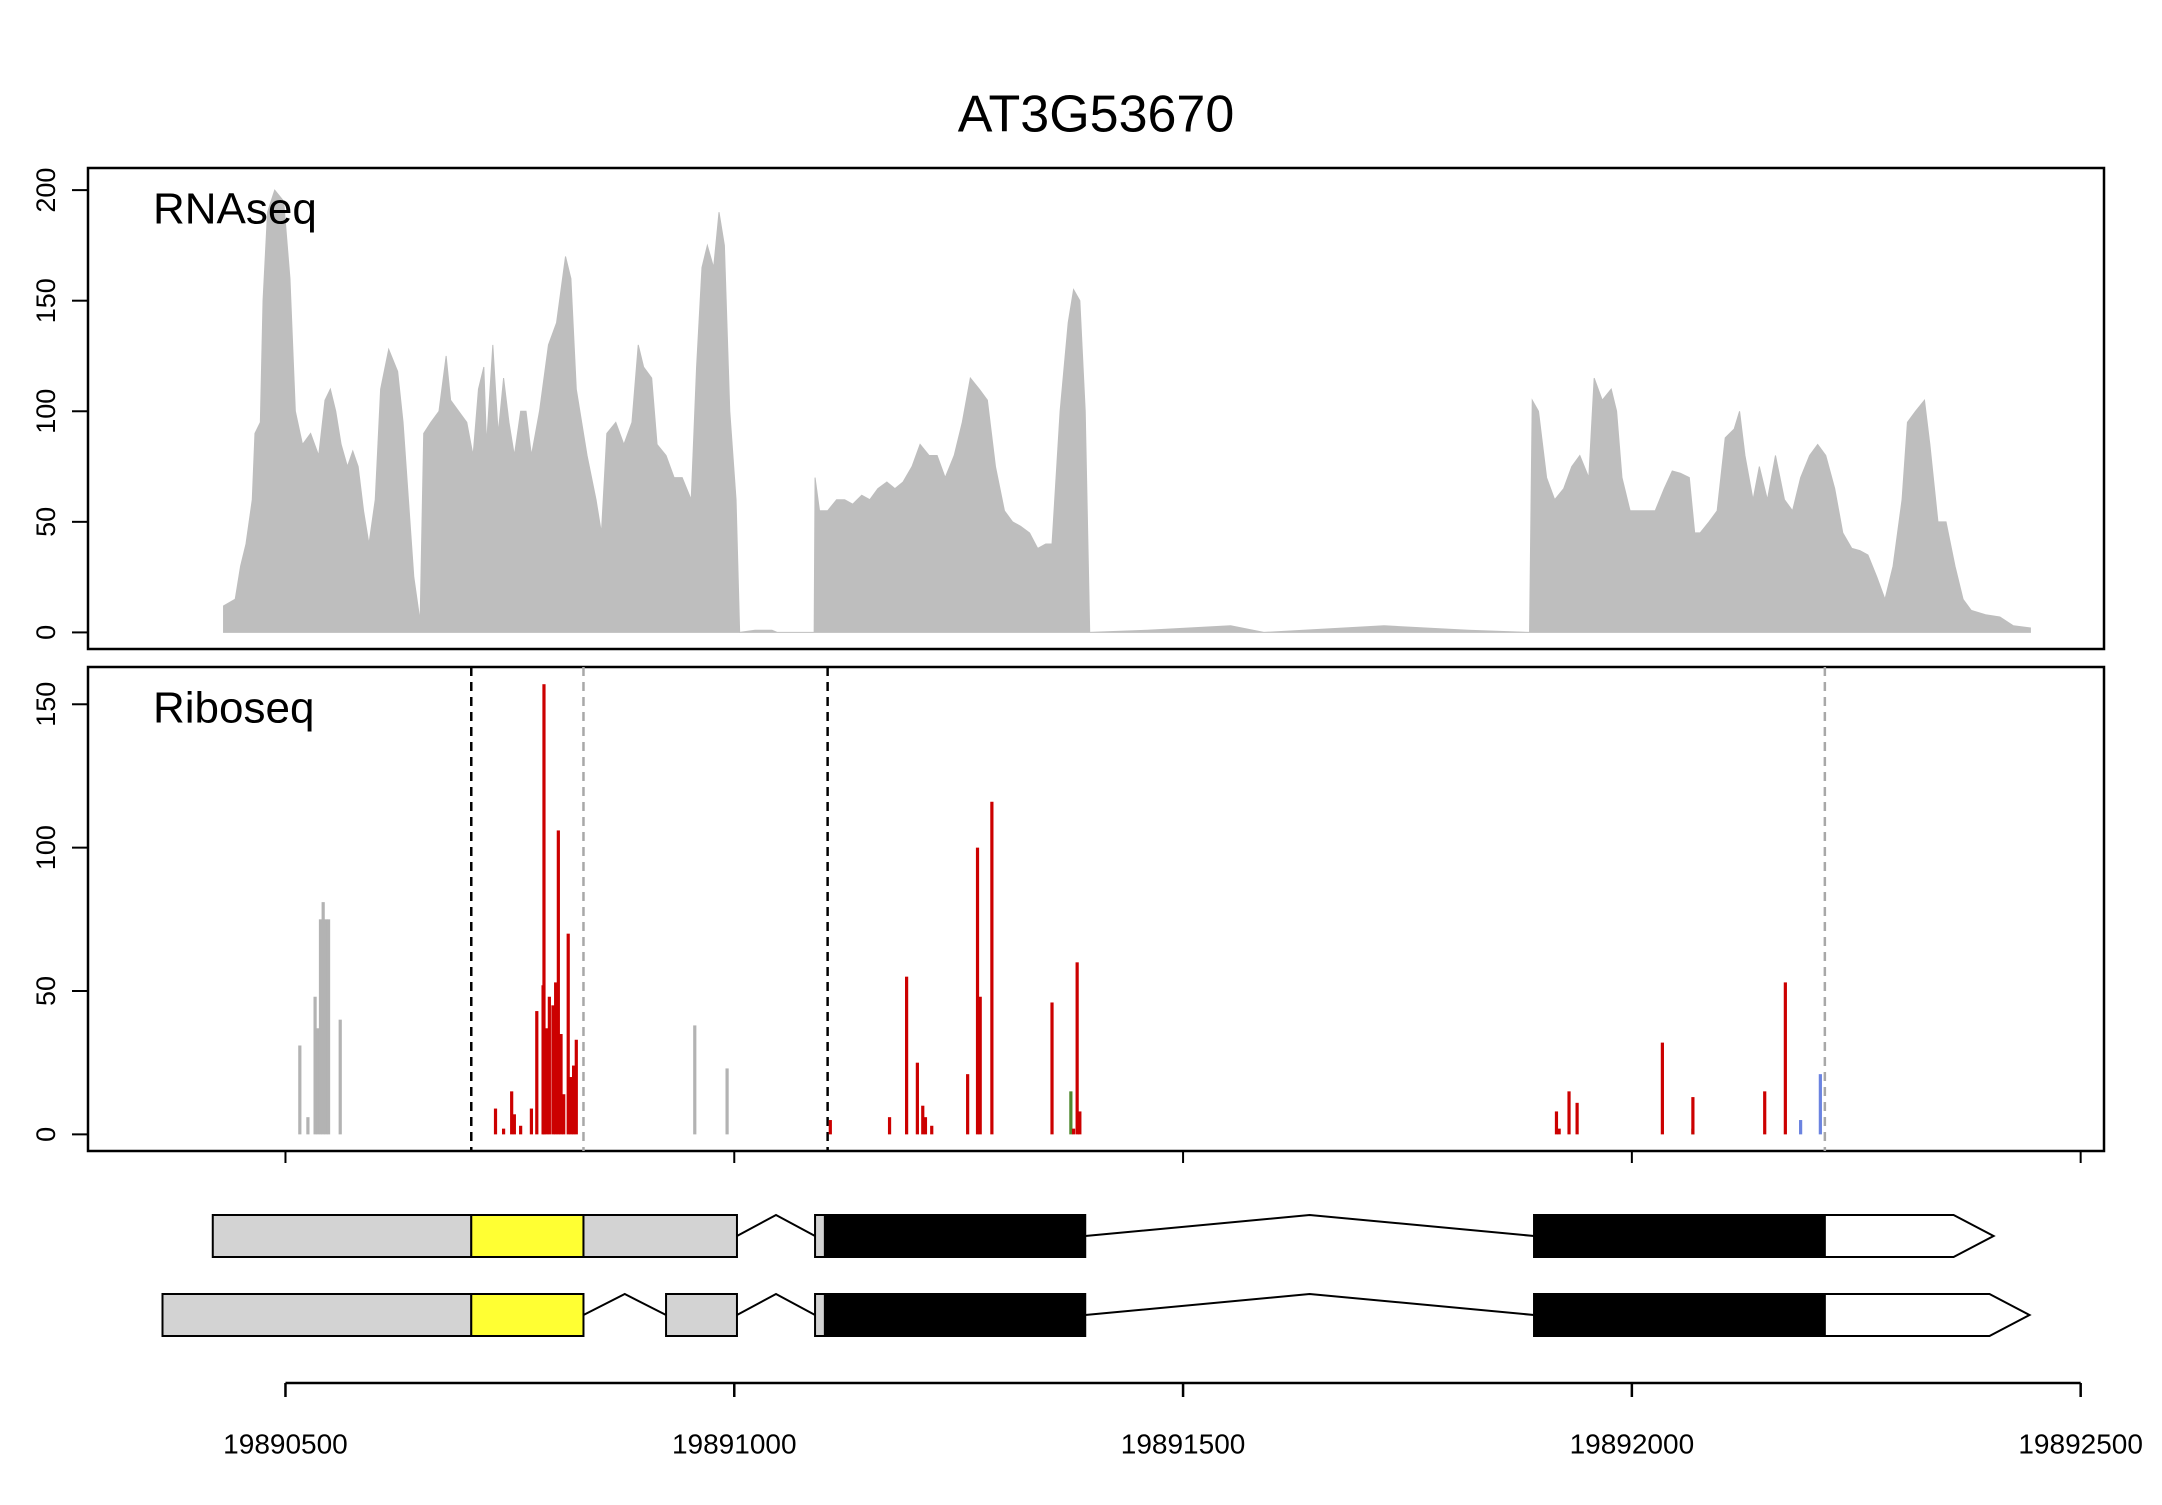  I want to click on x-tick-label: 19891000, so click(734, 1443).